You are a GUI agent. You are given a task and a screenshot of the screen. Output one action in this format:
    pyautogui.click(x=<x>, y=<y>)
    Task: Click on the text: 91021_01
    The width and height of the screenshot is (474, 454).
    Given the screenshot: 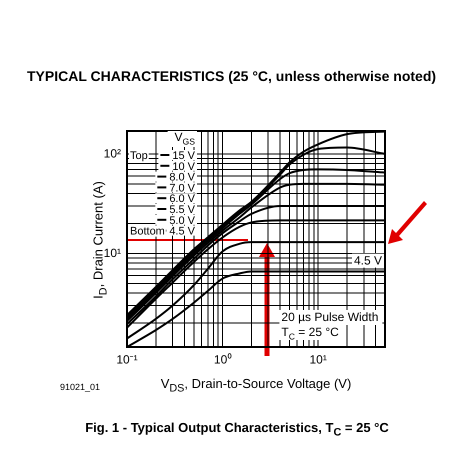 What is the action you would take?
    pyautogui.click(x=80, y=387)
    